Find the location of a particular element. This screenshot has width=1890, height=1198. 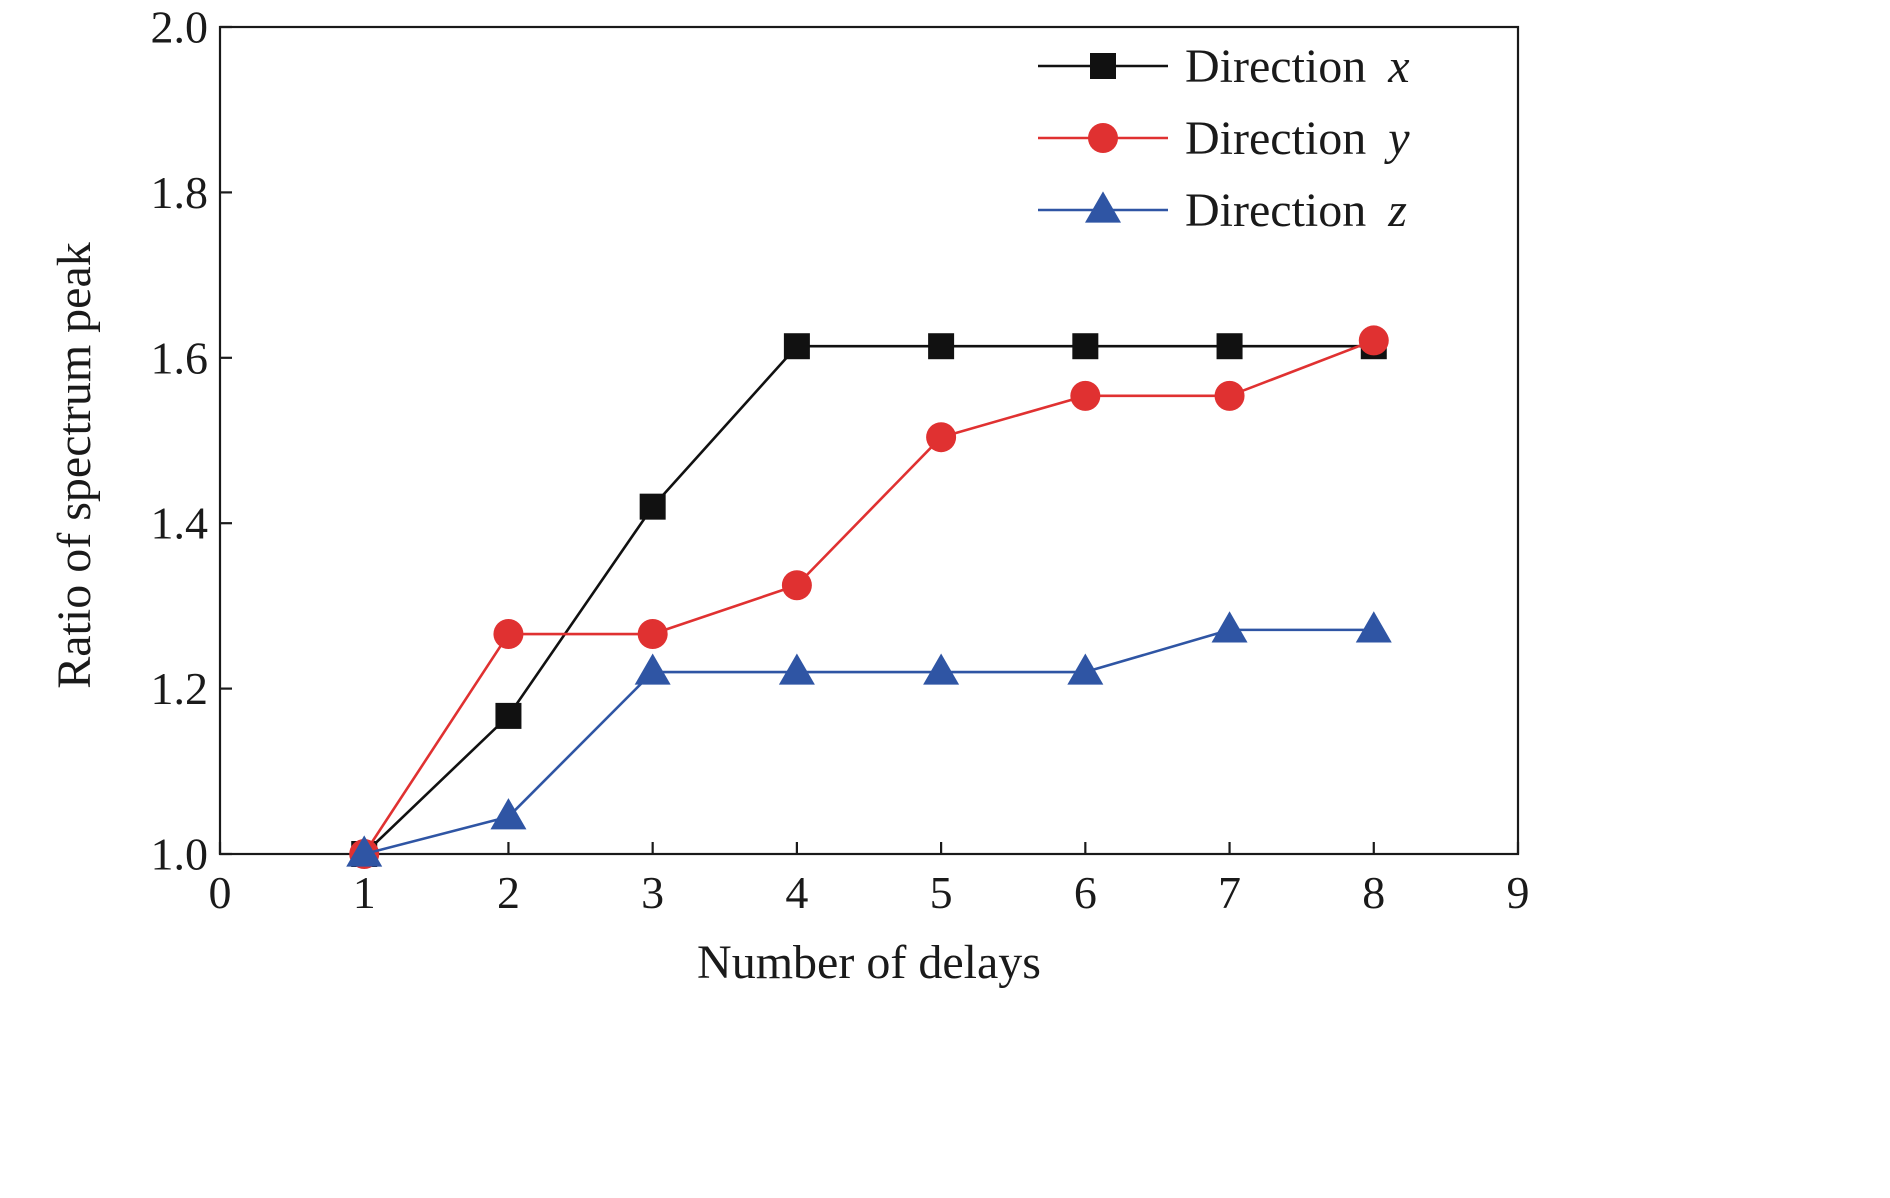

x-tick-label: 6 is located at coordinates (1085, 892).